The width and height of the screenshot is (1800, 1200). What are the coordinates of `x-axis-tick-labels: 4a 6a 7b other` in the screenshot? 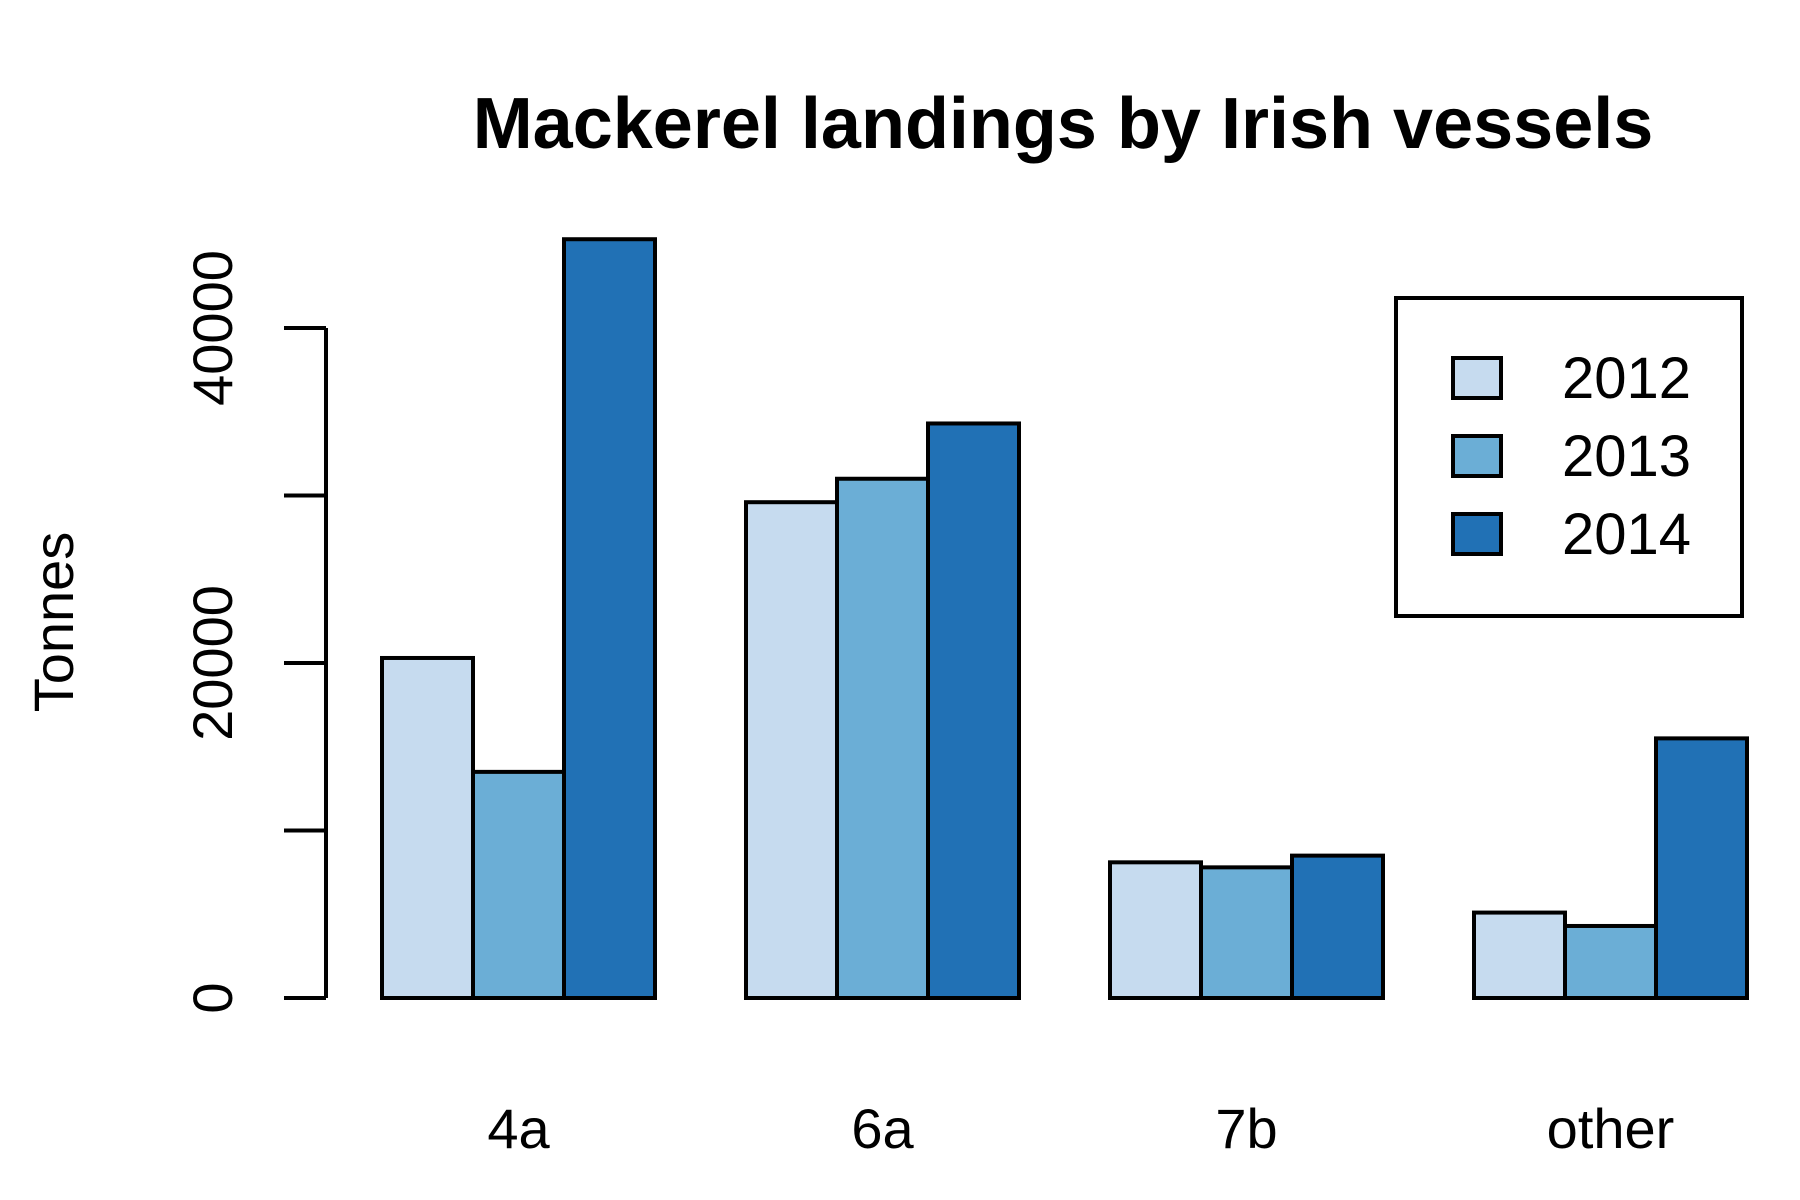 It's located at (1080, 1128).